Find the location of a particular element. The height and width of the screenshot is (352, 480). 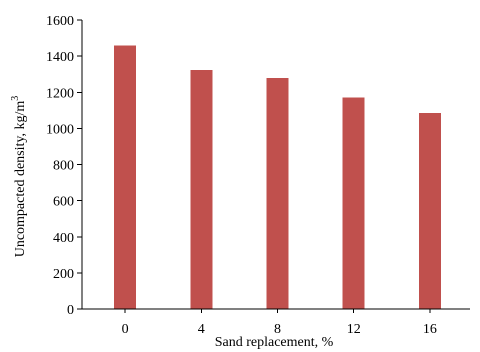

x-tick-label: 12 is located at coordinates (354, 329).